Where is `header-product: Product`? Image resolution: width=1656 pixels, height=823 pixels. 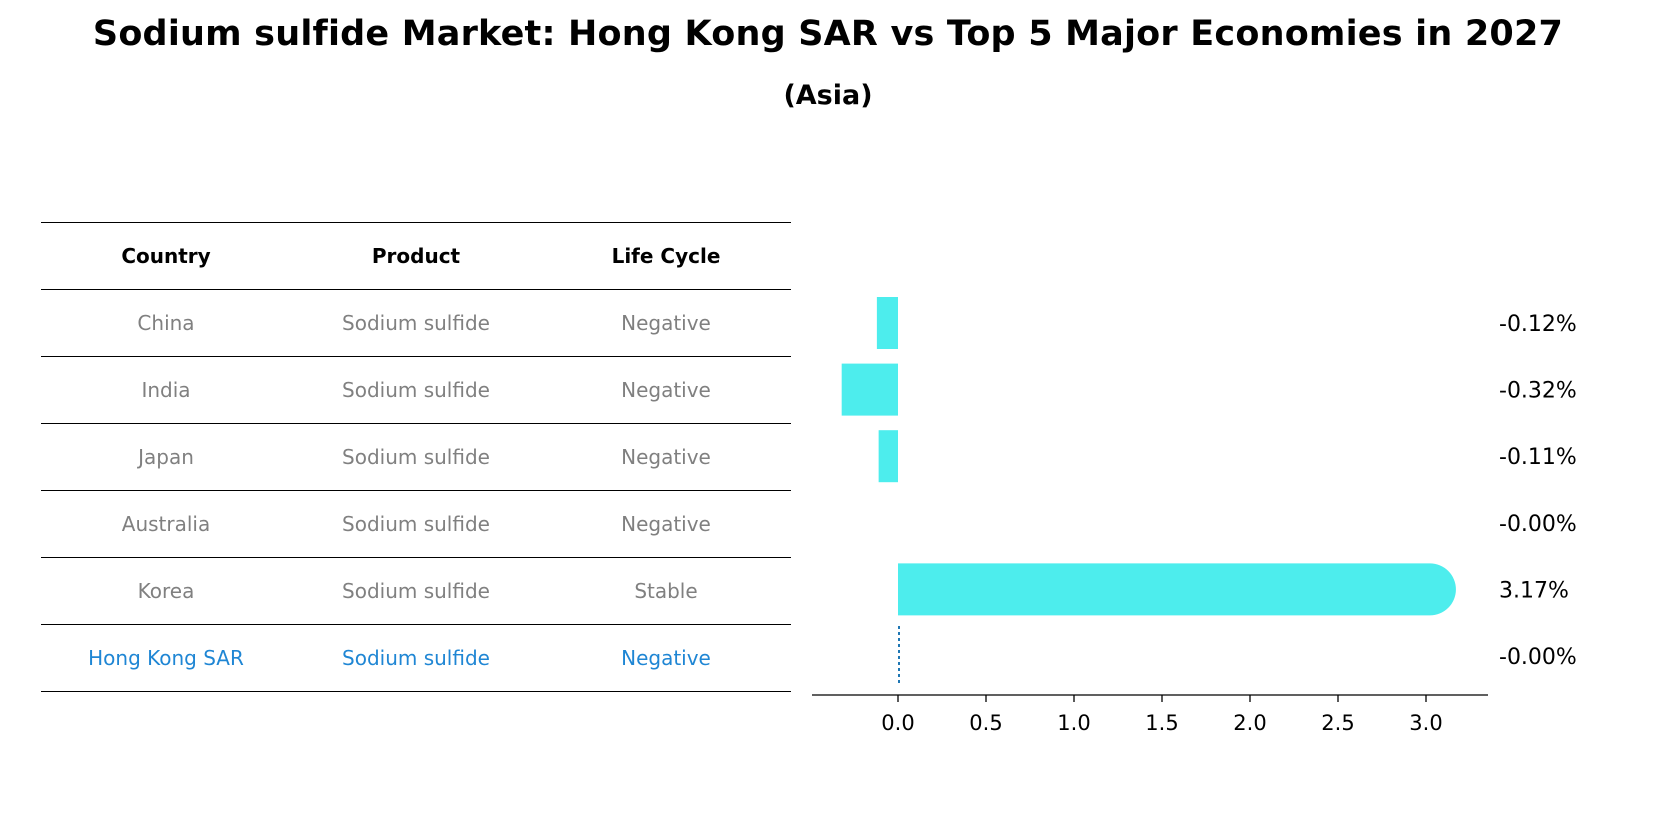 header-product: Product is located at coordinates (416, 256).